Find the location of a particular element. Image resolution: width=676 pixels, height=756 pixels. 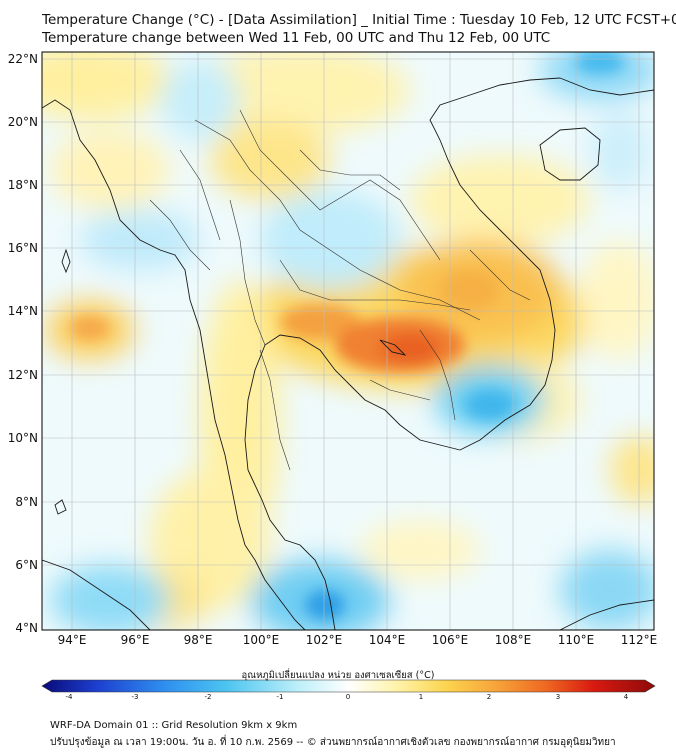

lon-label: 110°E is located at coordinates (576, 640).